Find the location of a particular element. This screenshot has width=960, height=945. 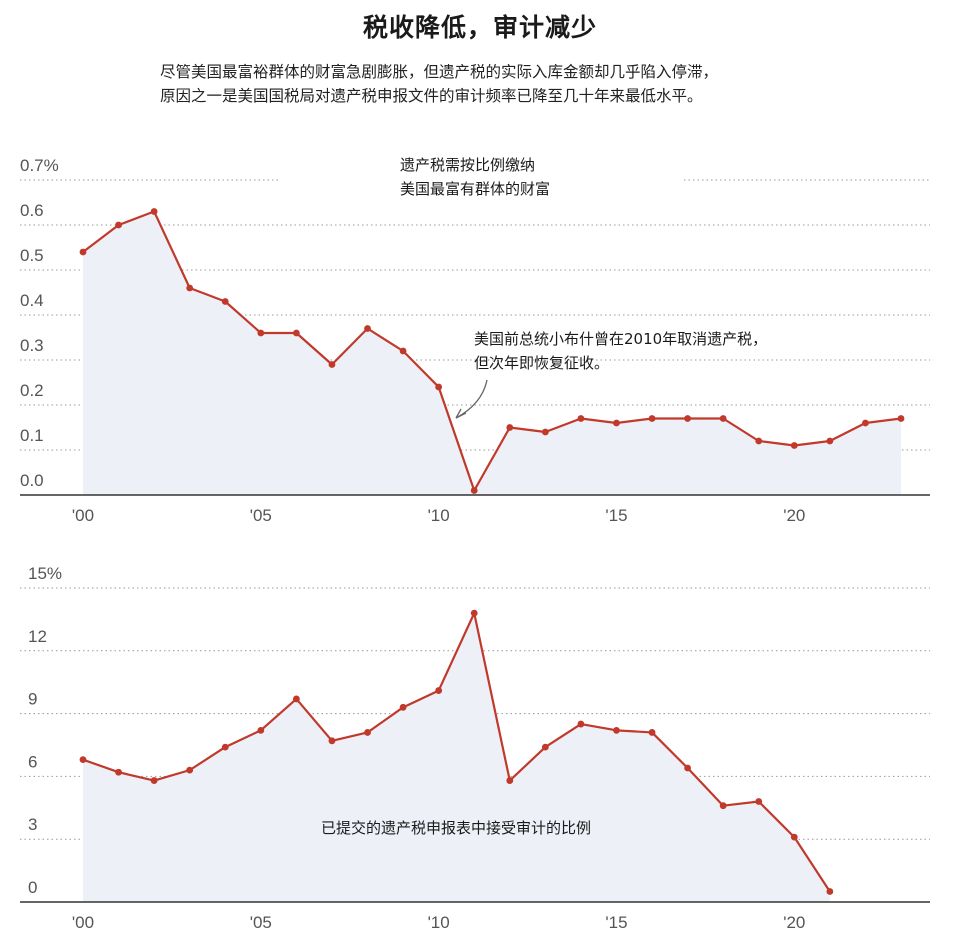

y-tick-label: 0.4 is located at coordinates (32, 300).